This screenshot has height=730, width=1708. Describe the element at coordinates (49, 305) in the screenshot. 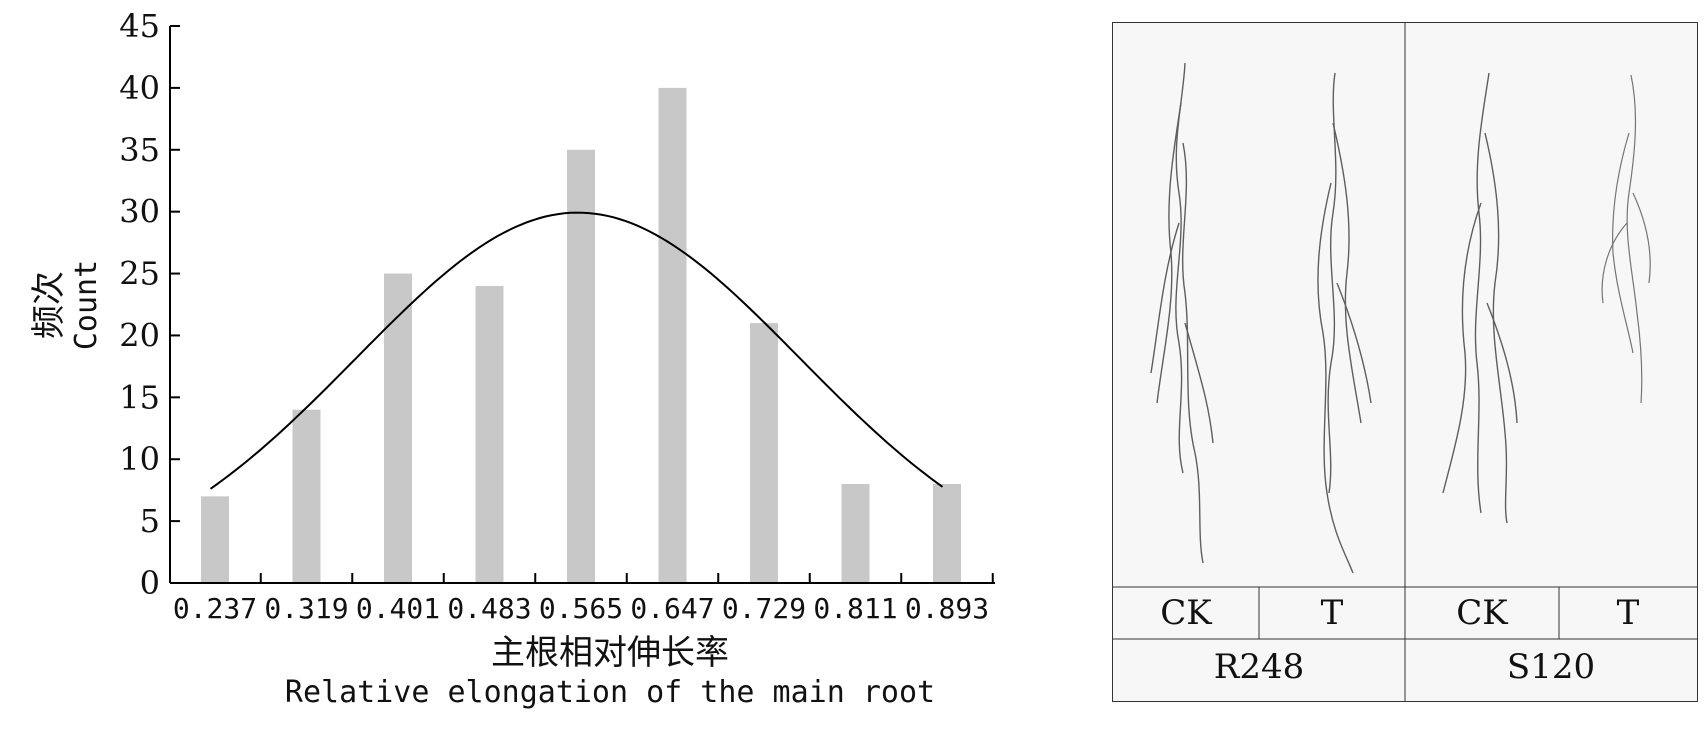

I see `y-axis-title-cn: 频次` at that location.